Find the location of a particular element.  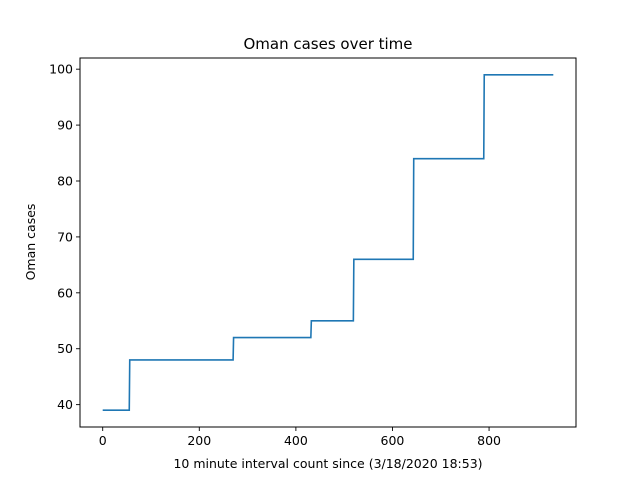

x-tick-label: 800 is located at coordinates (489, 440).